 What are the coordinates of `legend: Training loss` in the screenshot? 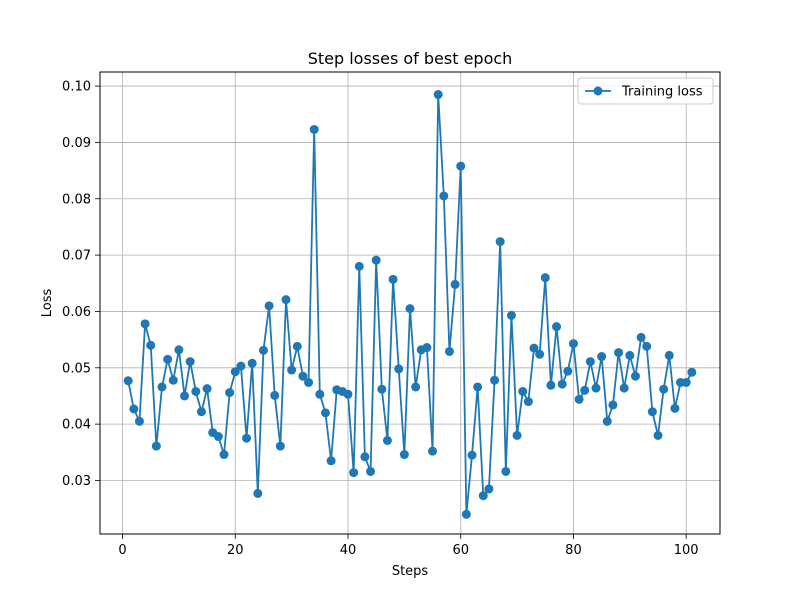 It's located at (645, 91).